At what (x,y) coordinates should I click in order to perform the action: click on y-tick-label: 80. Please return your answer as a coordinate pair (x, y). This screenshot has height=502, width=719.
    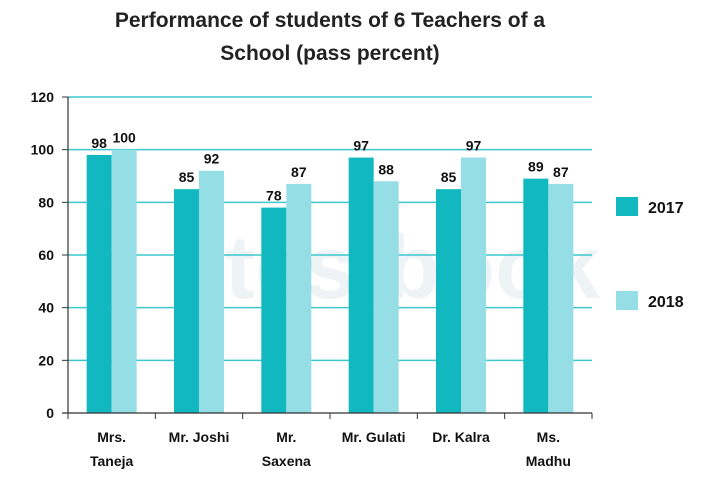
    Looking at the image, I should click on (46, 202).